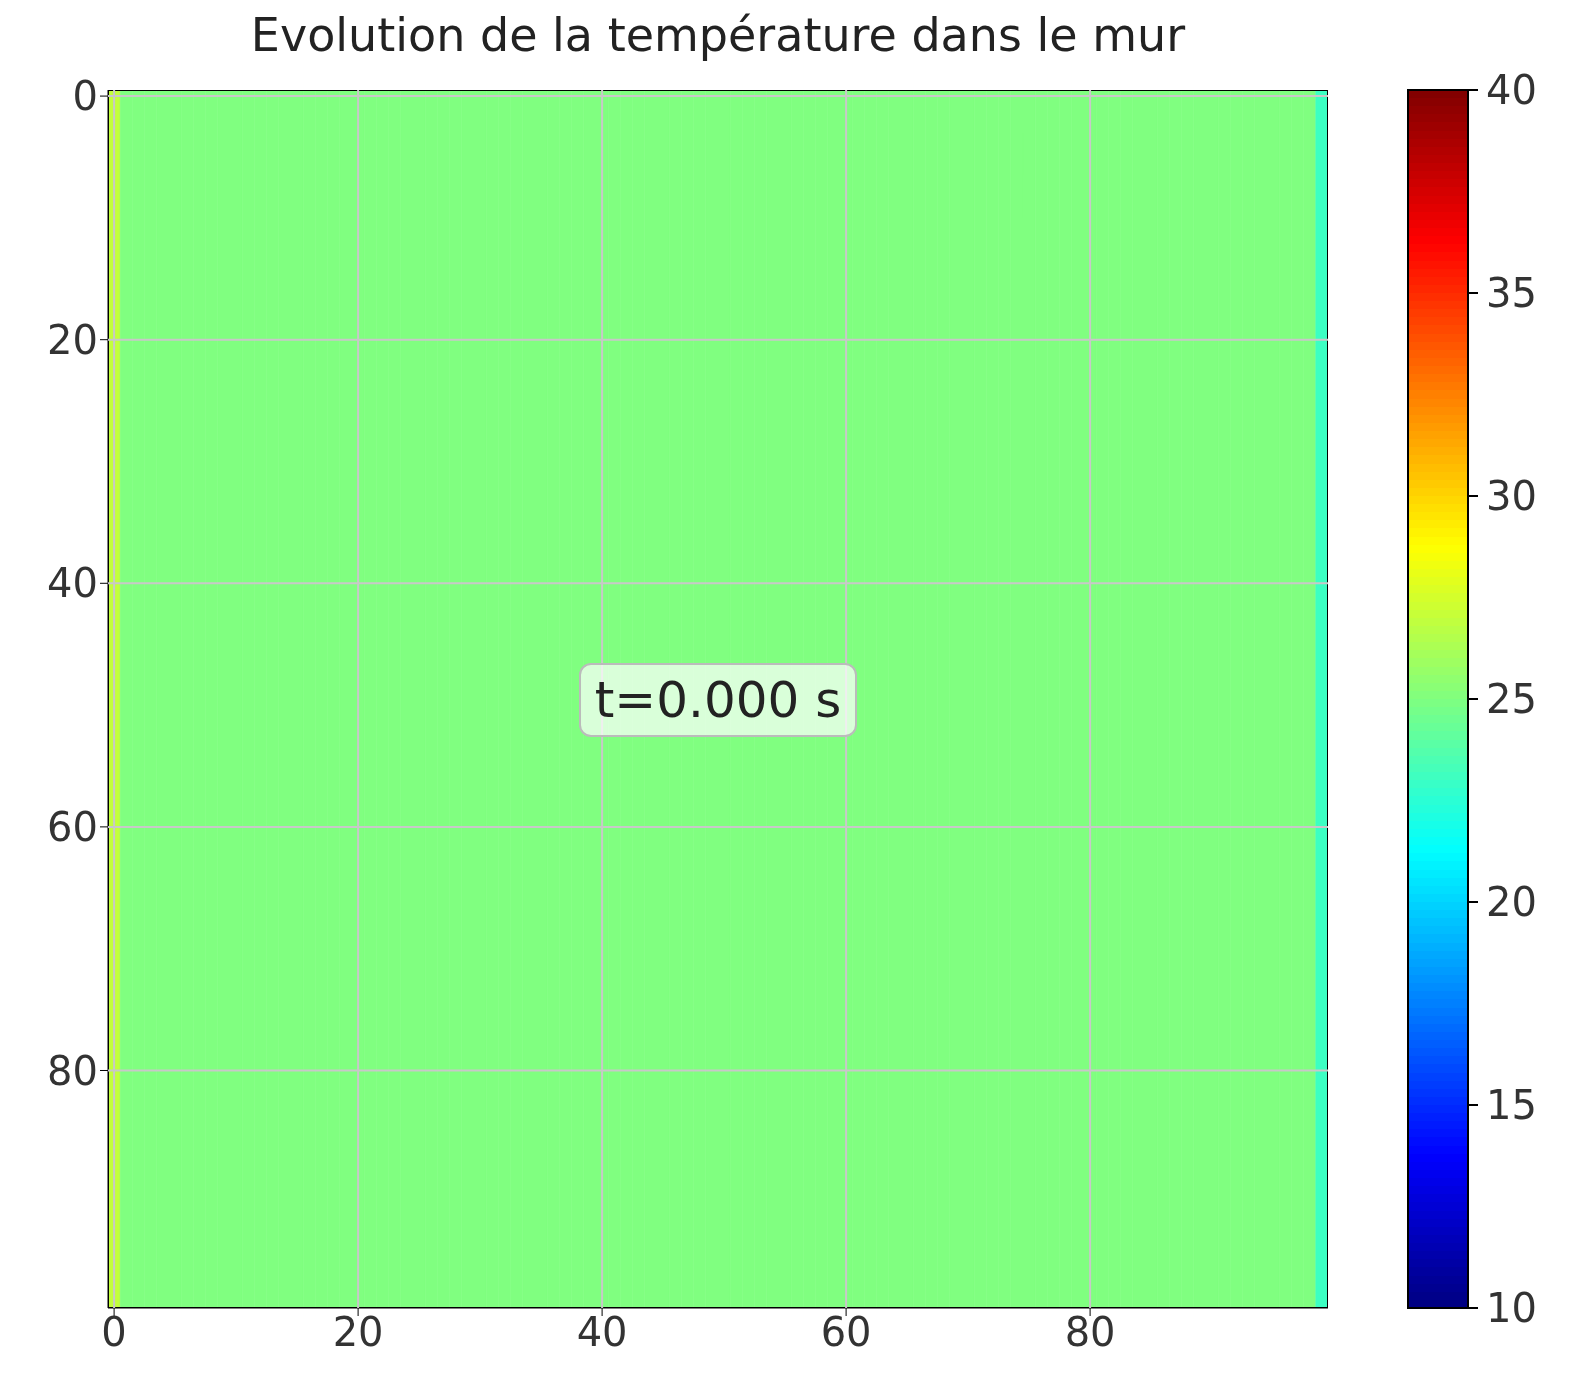 The width and height of the screenshot is (1574, 1395). I want to click on x-tick-label: 20, so click(358, 1332).